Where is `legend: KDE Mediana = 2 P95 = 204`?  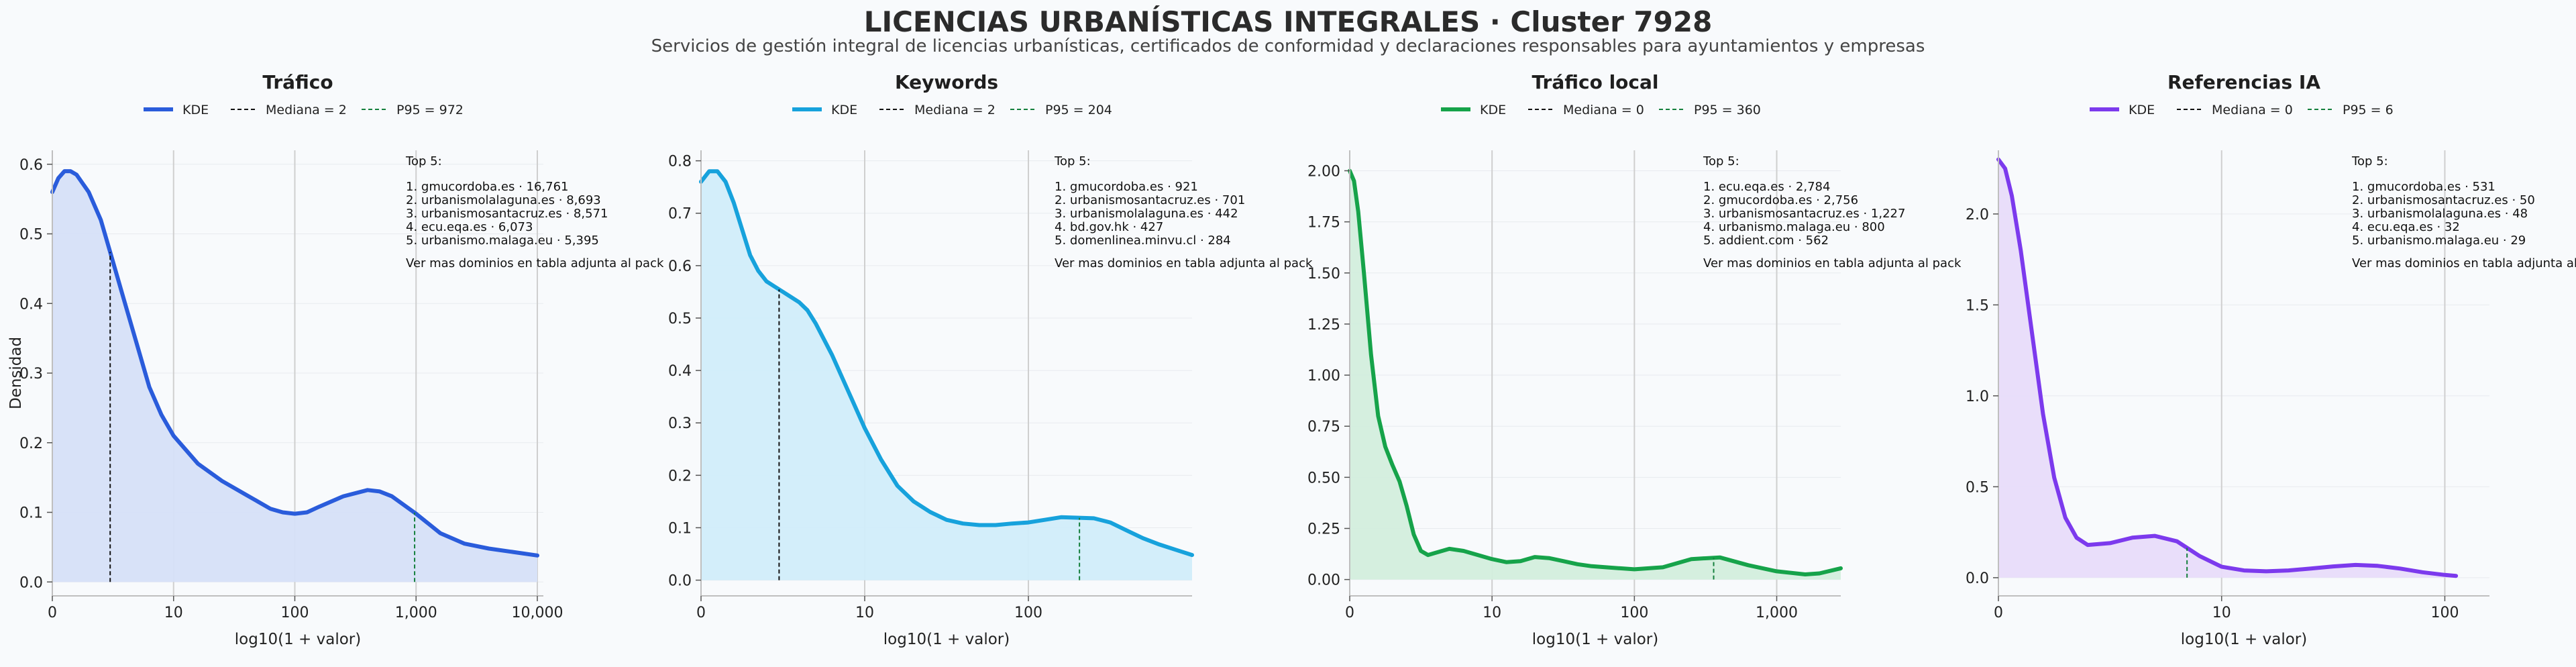 legend: KDE Mediana = 2 P95 = 204 is located at coordinates (952, 110).